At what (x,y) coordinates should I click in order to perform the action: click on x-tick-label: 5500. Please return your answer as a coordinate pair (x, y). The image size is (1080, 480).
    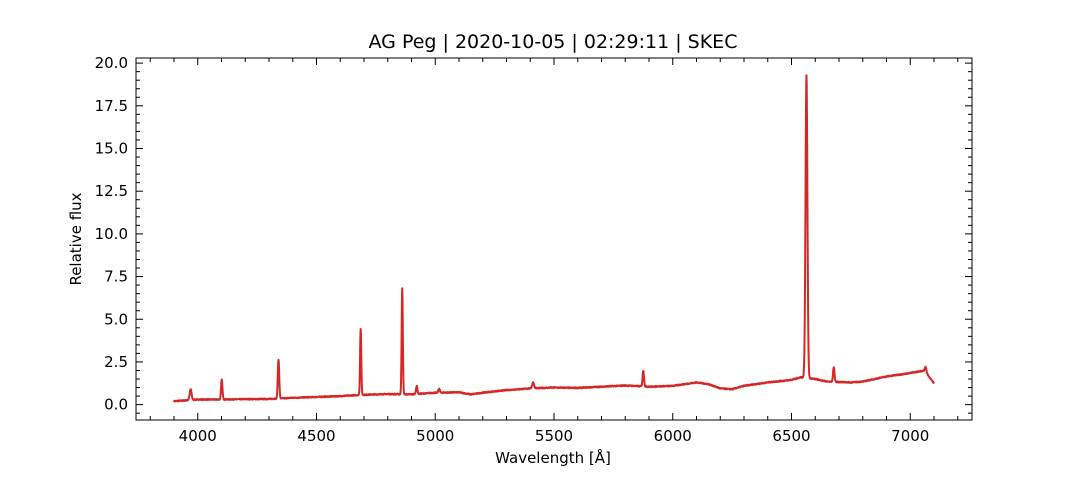
    Looking at the image, I should click on (554, 436).